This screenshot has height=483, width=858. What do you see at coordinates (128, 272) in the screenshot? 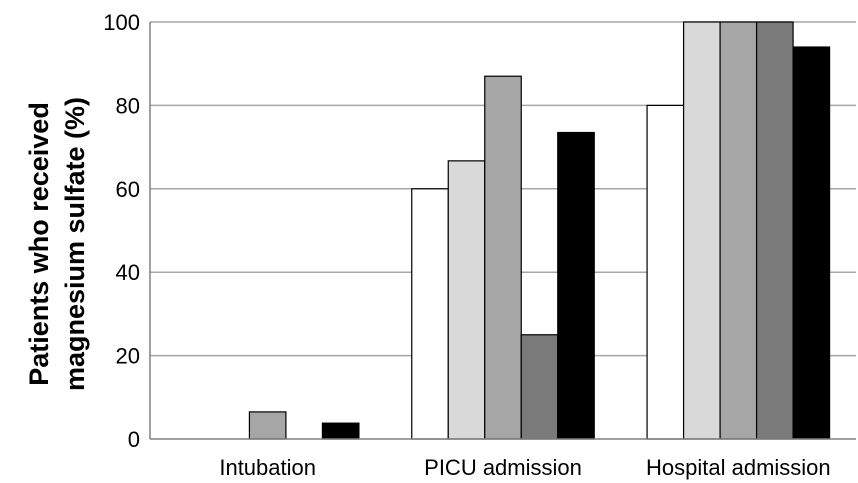
I see `y-tick-label-40: 40` at bounding box center [128, 272].